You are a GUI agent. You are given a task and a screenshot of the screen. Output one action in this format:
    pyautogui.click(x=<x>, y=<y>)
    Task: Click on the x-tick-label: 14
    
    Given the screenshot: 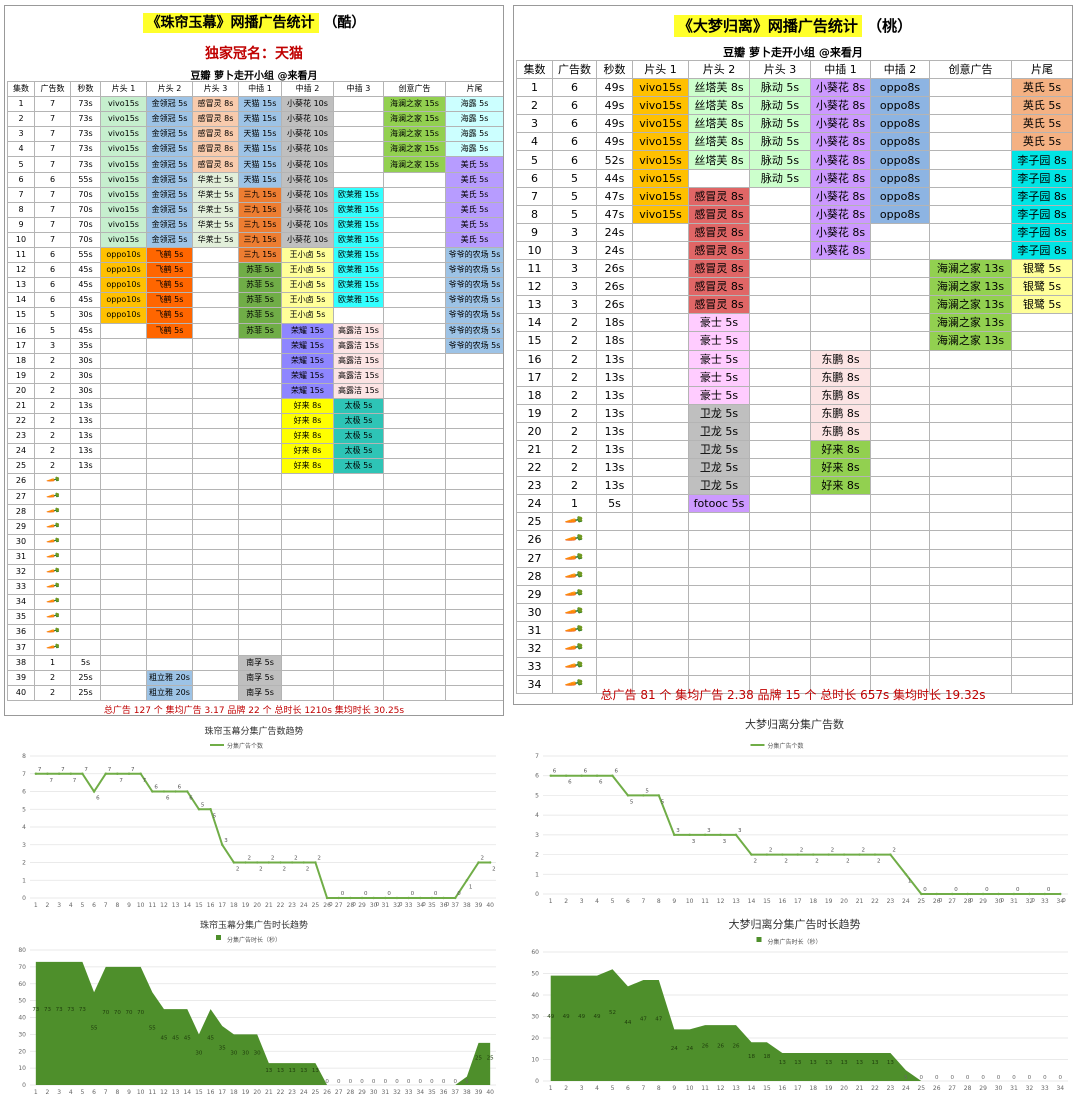 What is the action you would take?
    pyautogui.click(x=187, y=1092)
    